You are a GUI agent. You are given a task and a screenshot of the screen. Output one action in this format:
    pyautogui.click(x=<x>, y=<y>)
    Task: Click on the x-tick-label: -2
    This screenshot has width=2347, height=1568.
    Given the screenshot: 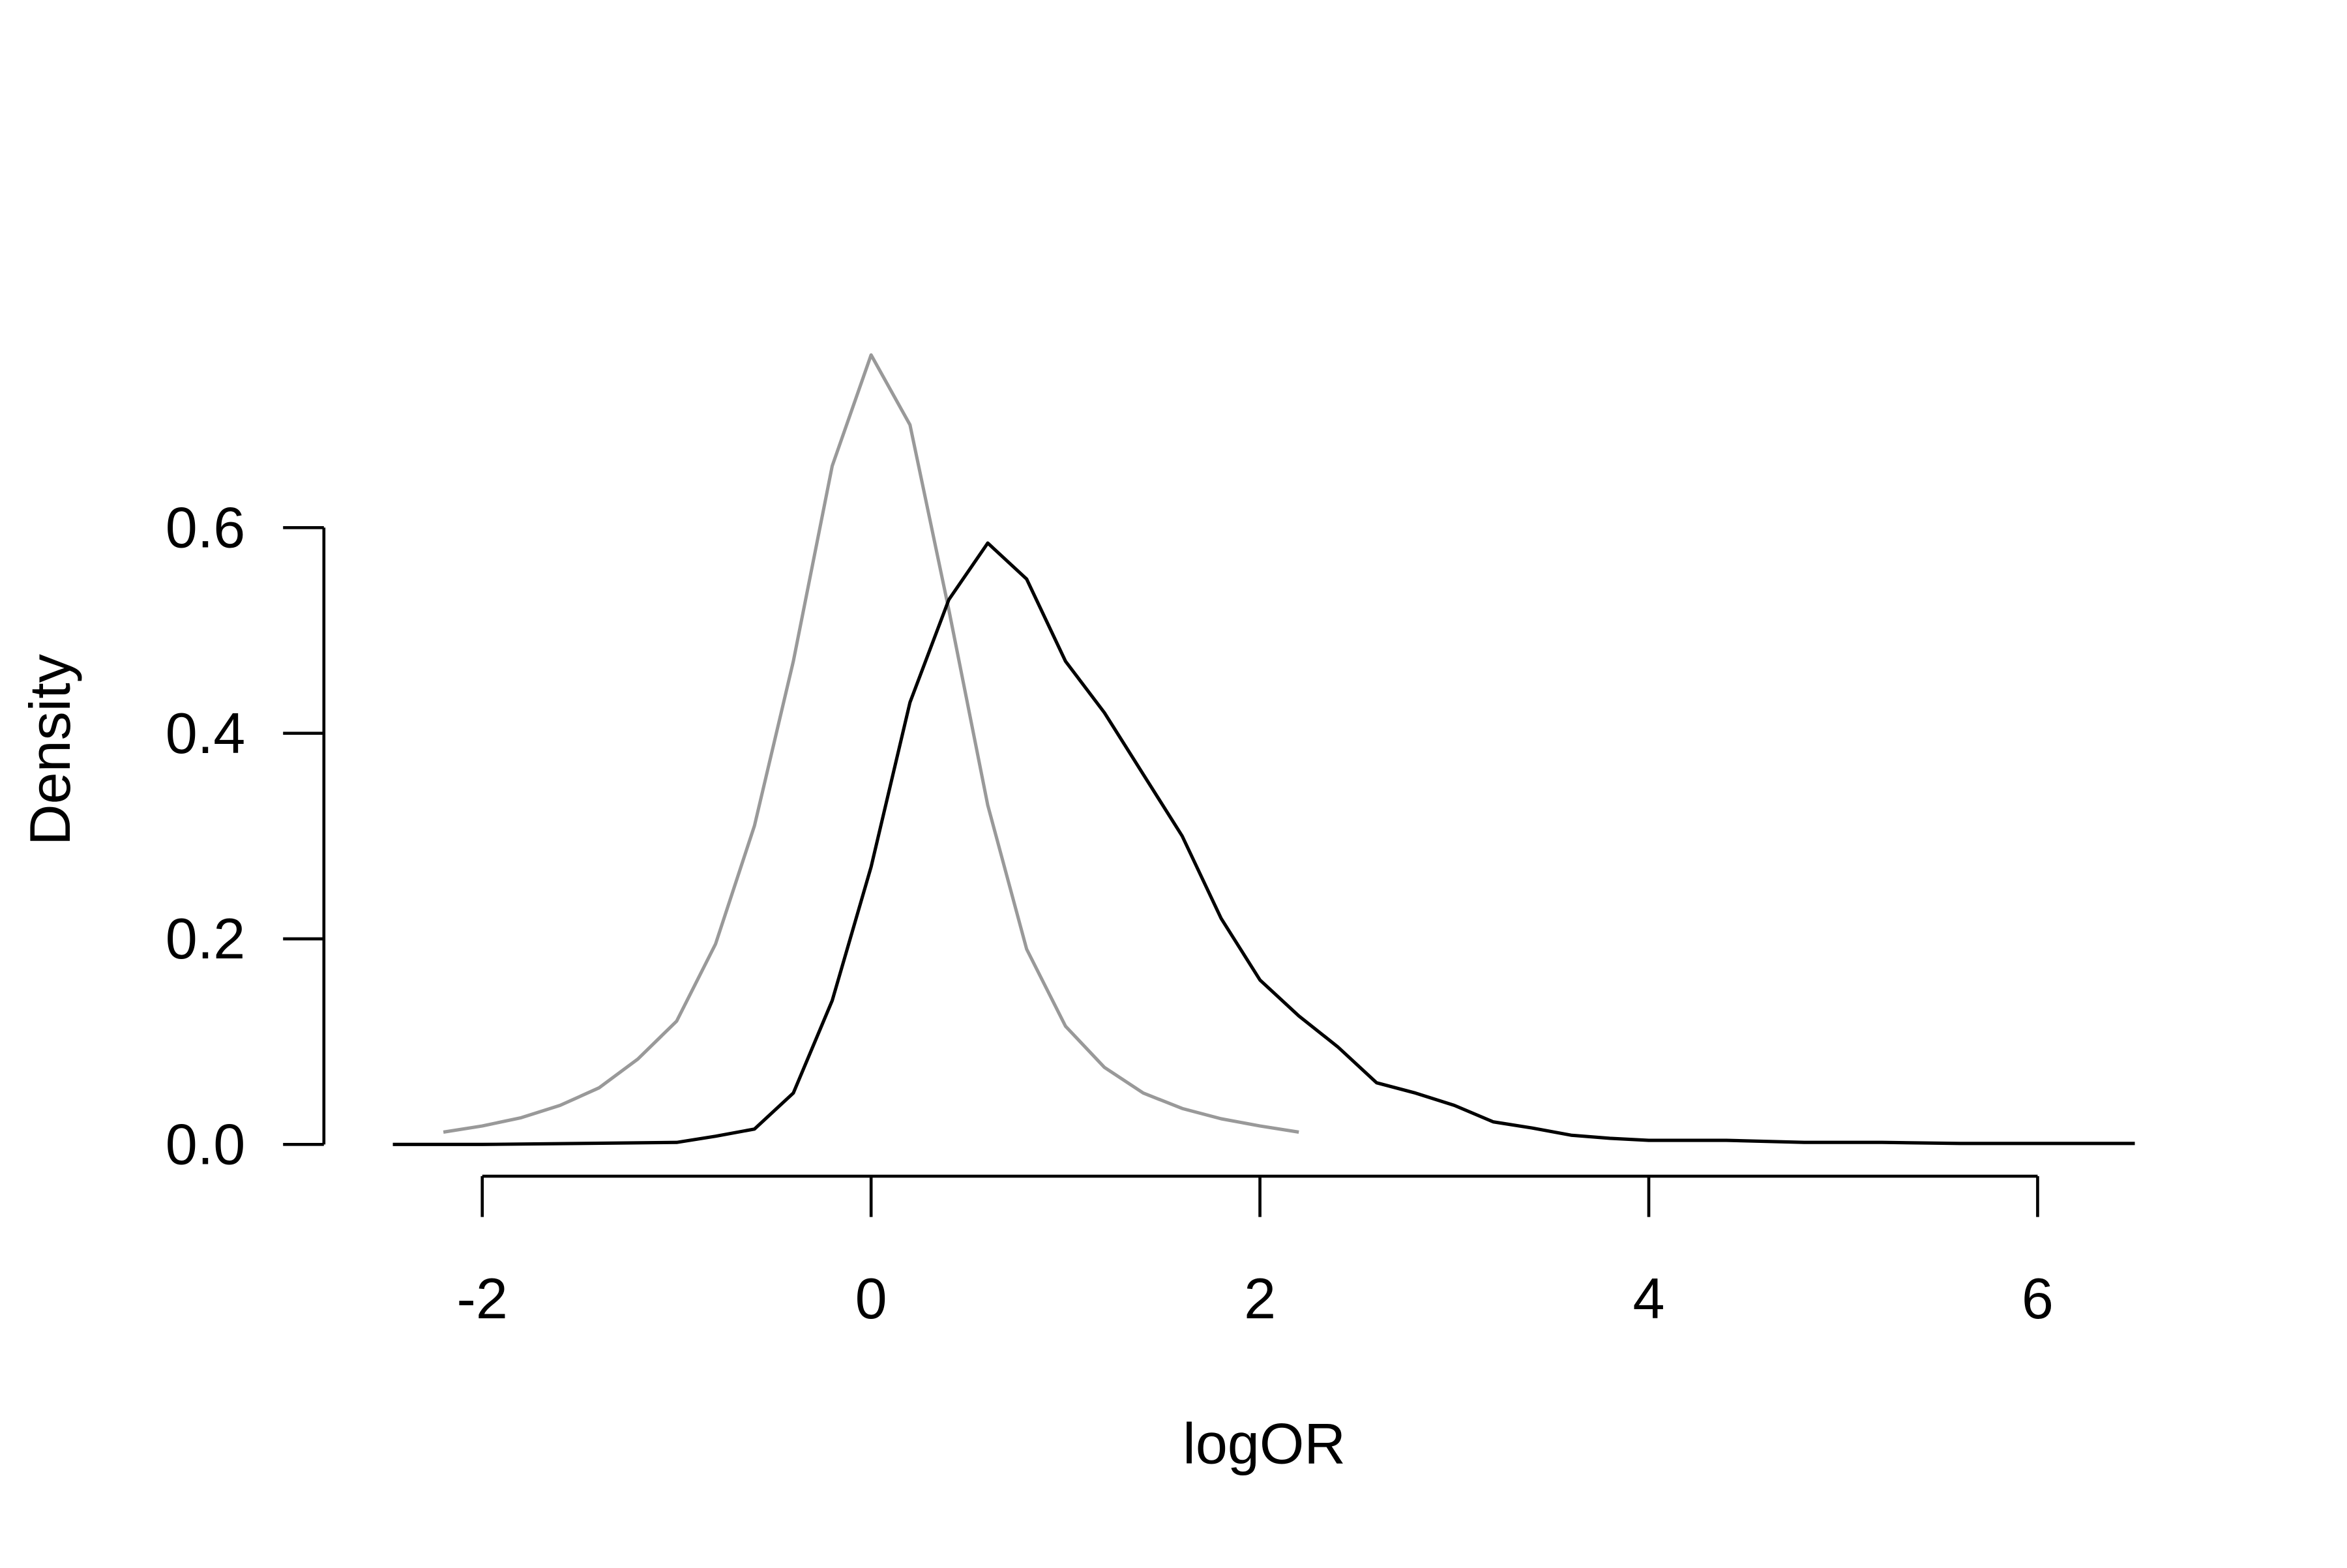 What is the action you would take?
    pyautogui.click(x=483, y=1298)
    